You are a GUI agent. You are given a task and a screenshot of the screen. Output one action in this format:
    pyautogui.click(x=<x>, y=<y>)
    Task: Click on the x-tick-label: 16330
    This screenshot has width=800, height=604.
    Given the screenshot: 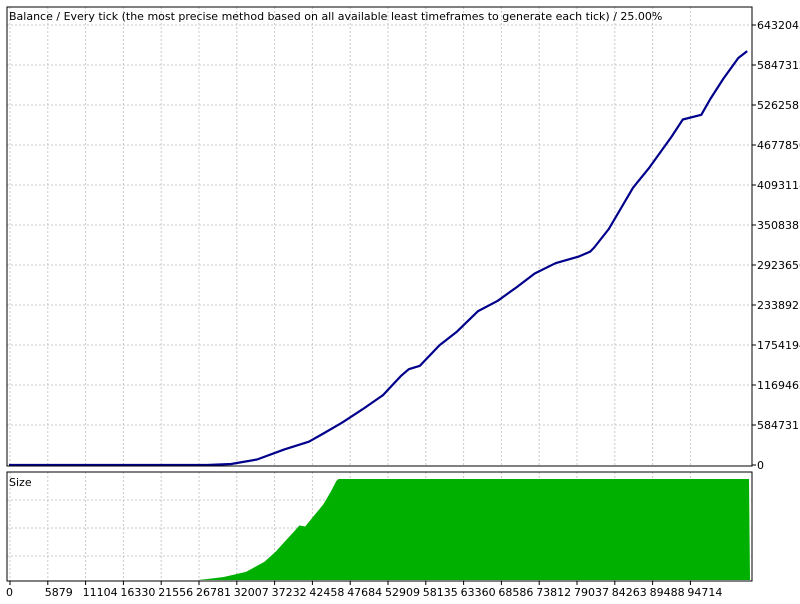 What is the action you would take?
    pyautogui.click(x=137, y=592)
    